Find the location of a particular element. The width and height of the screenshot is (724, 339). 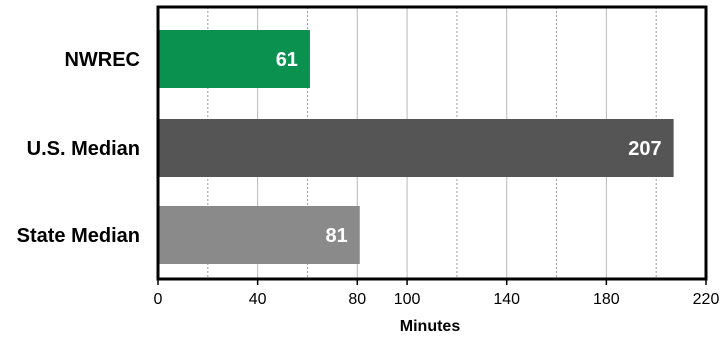

x-axis-ticks: 0 40 80 100 140 180 220 is located at coordinates (437, 293).